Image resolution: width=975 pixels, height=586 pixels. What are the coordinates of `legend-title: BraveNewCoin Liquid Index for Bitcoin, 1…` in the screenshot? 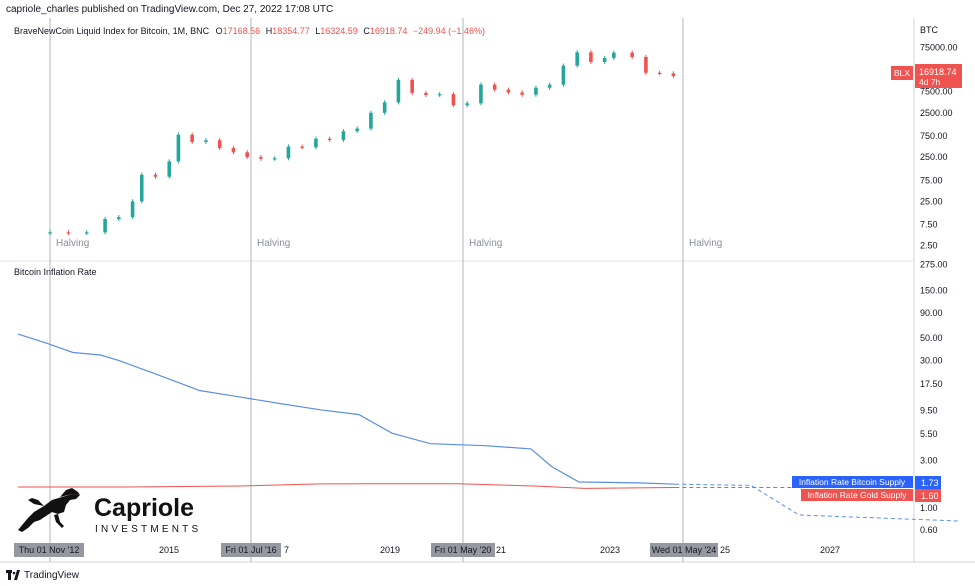 It's located at (112, 31).